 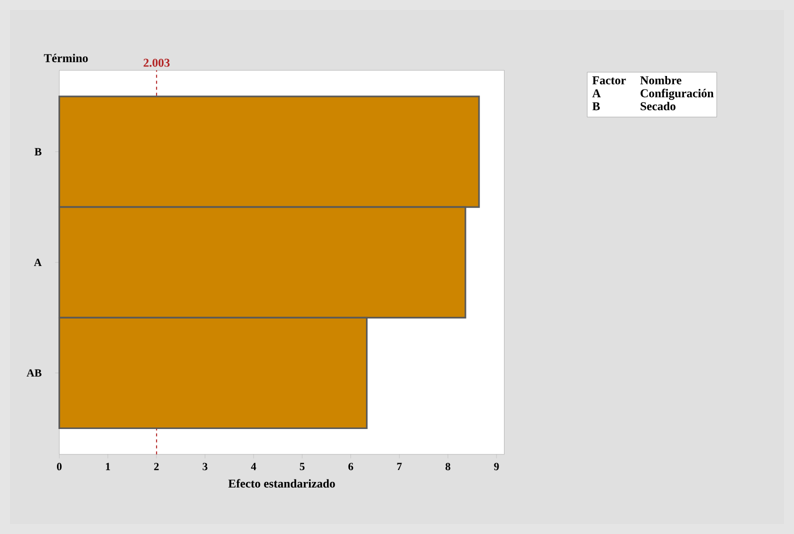 I want to click on x-tick-label: 4, so click(x=253, y=466).